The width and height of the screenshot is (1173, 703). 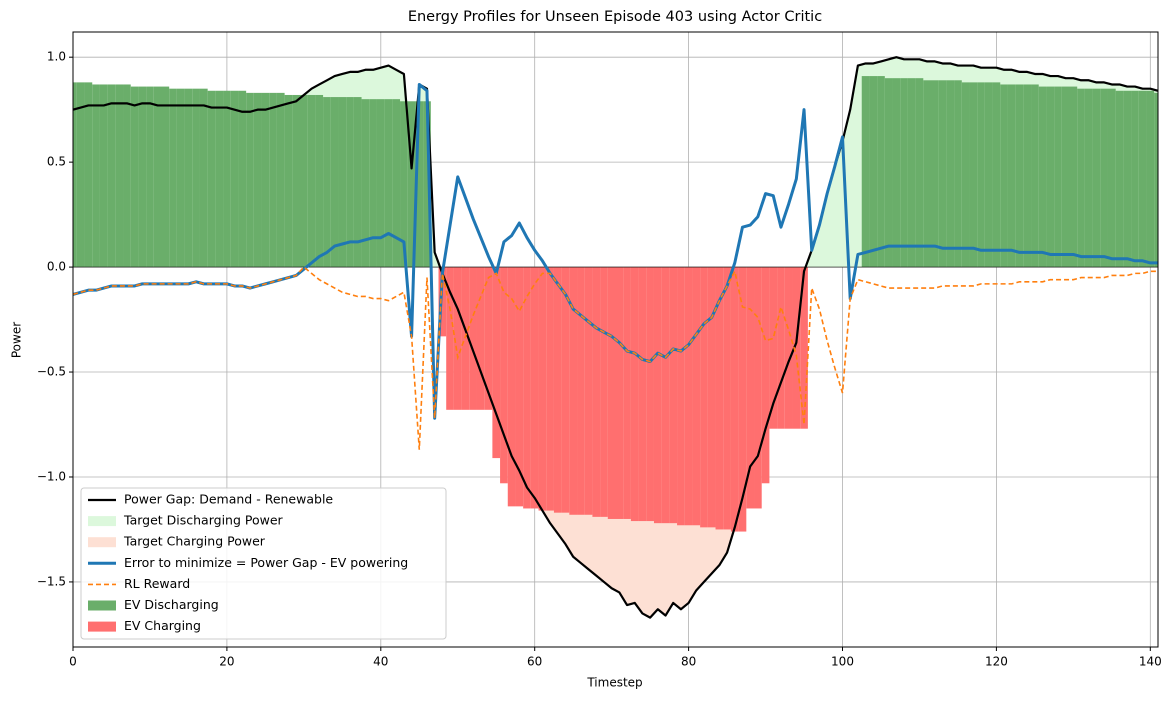 I want to click on x-tick-label: 20, so click(x=226, y=662).